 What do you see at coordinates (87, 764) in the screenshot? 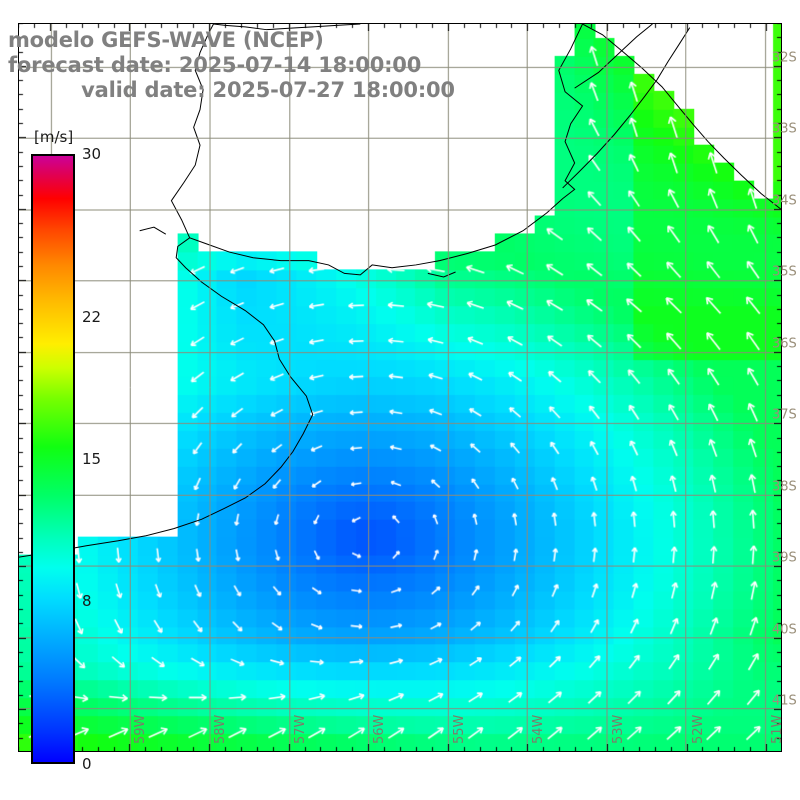
I see `colorbar-tick-0: 0` at bounding box center [87, 764].